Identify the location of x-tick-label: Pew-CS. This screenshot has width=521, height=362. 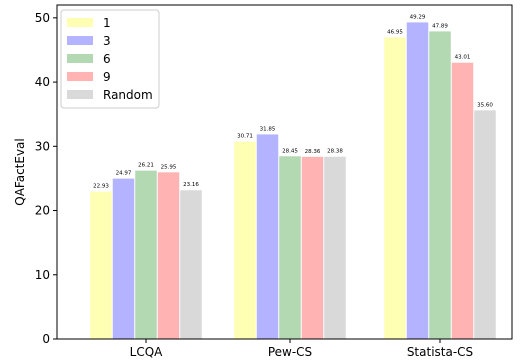
(290, 352).